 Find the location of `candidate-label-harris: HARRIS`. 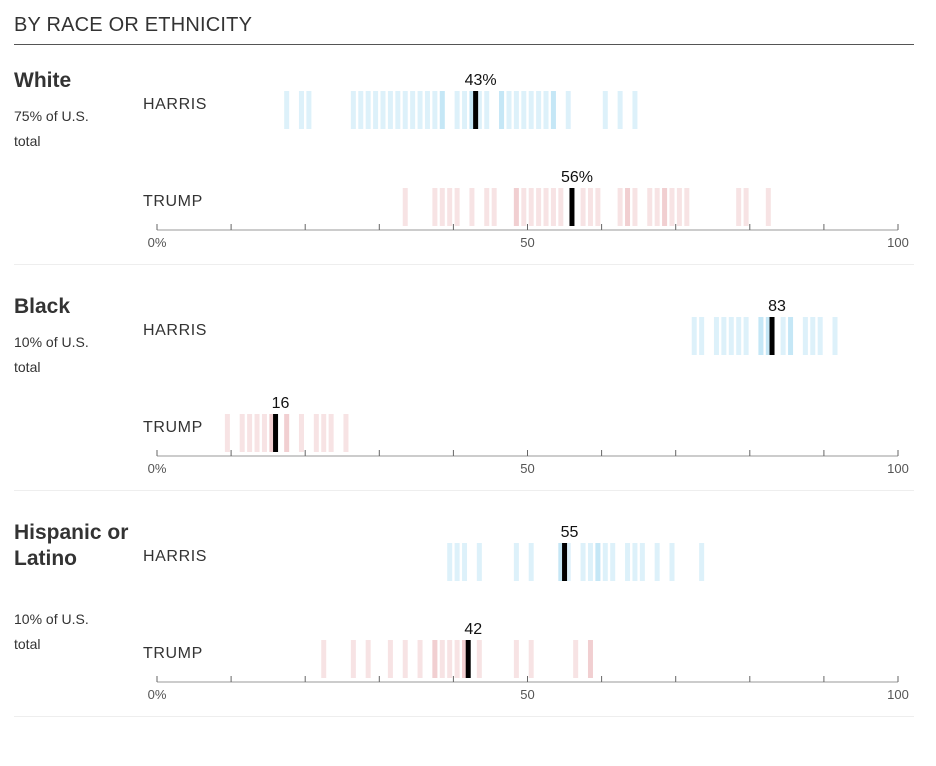

candidate-label-harris: HARRIS is located at coordinates (175, 104).